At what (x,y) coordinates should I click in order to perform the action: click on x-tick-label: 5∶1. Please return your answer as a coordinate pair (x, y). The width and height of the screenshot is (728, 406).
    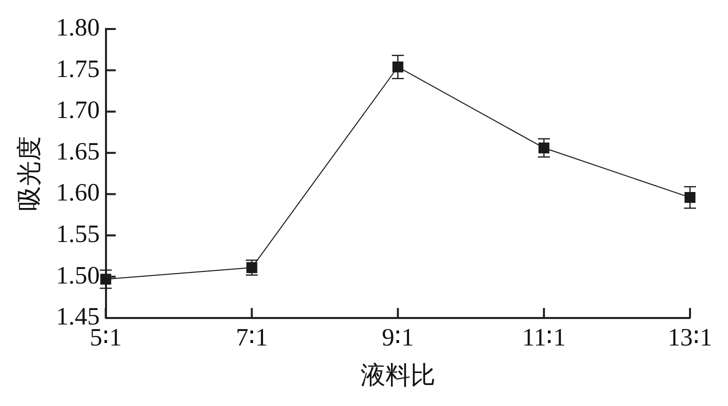
    Looking at the image, I should click on (106, 338).